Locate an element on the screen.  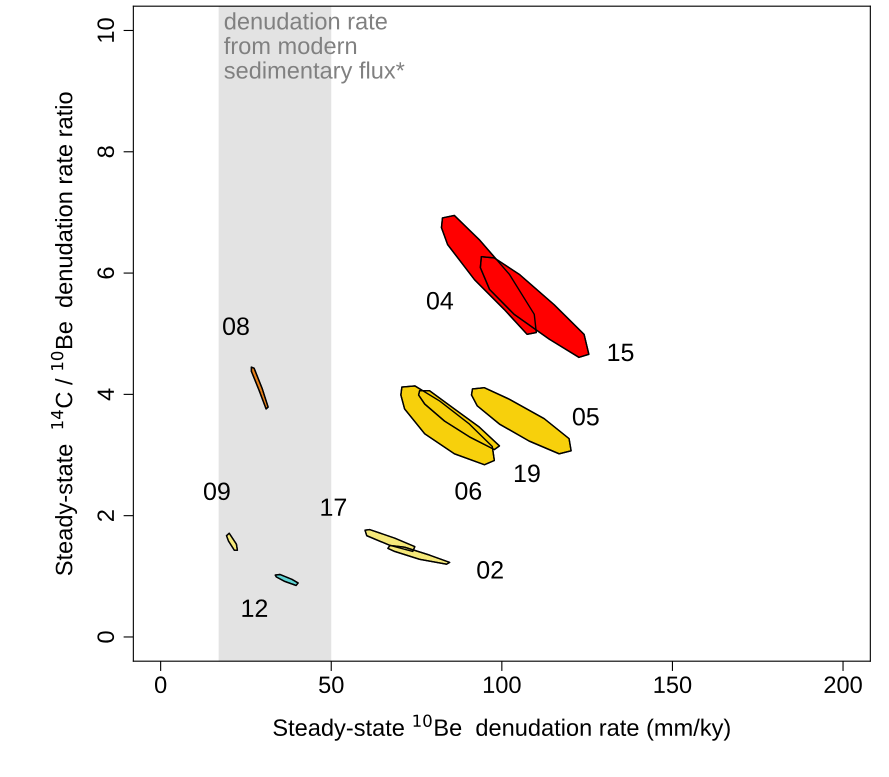
x-tick-label: 150 is located at coordinates (673, 685).